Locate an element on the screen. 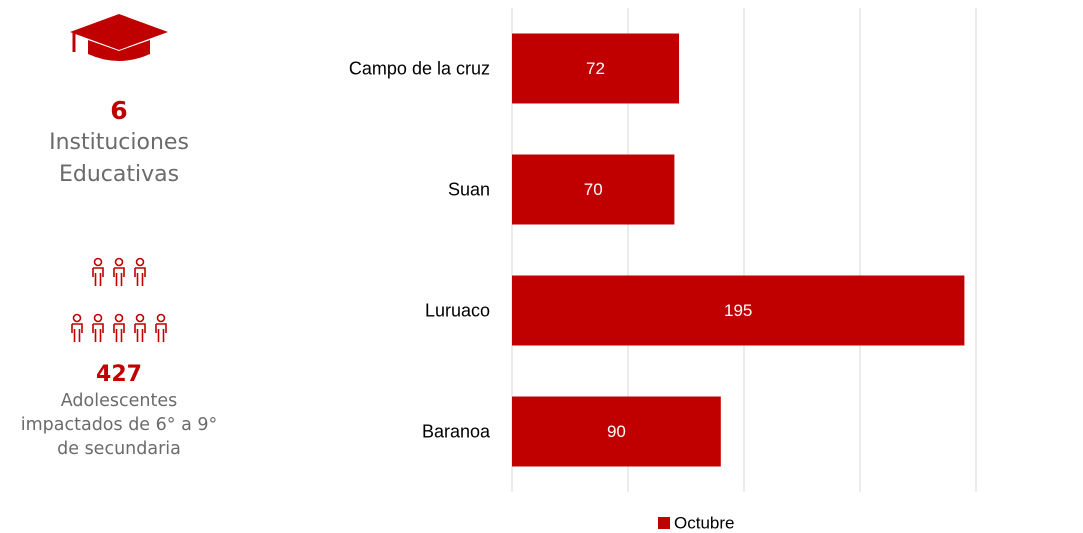  y-tick-label: Suan is located at coordinates (469, 189).